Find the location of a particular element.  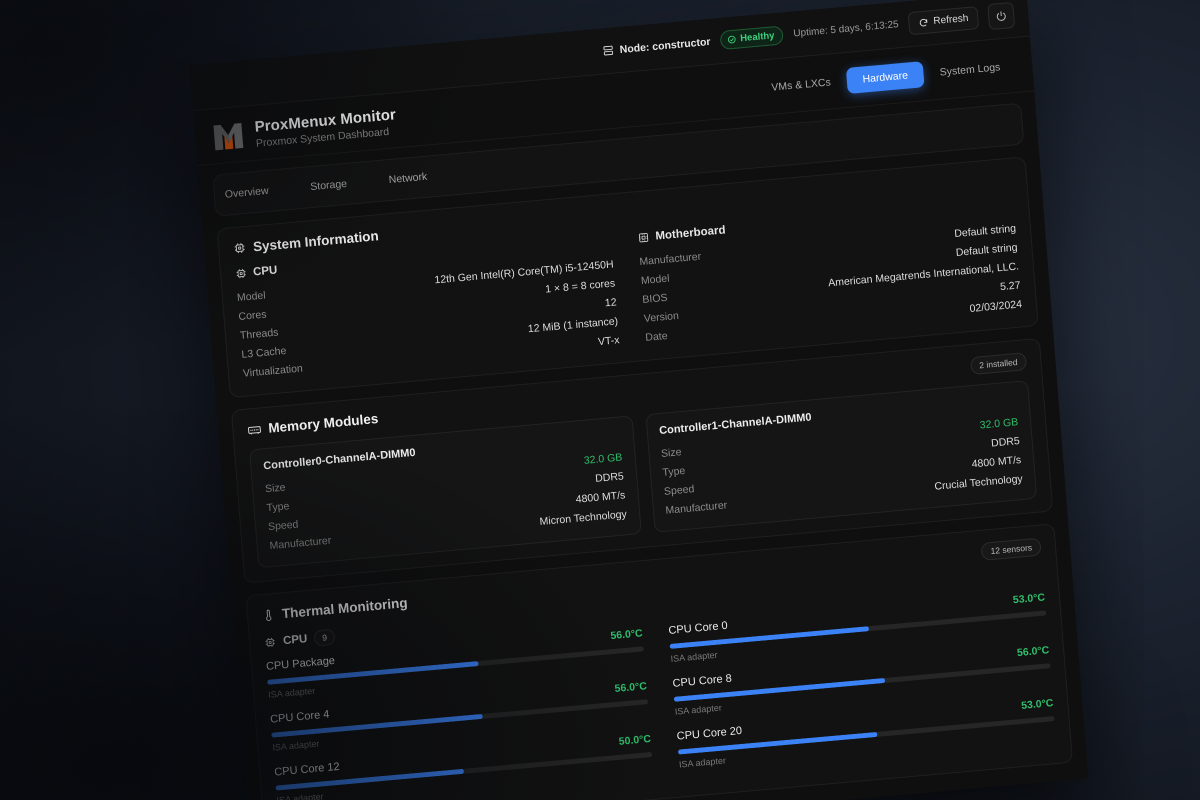

row-value: 12 is located at coordinates (610, 302).